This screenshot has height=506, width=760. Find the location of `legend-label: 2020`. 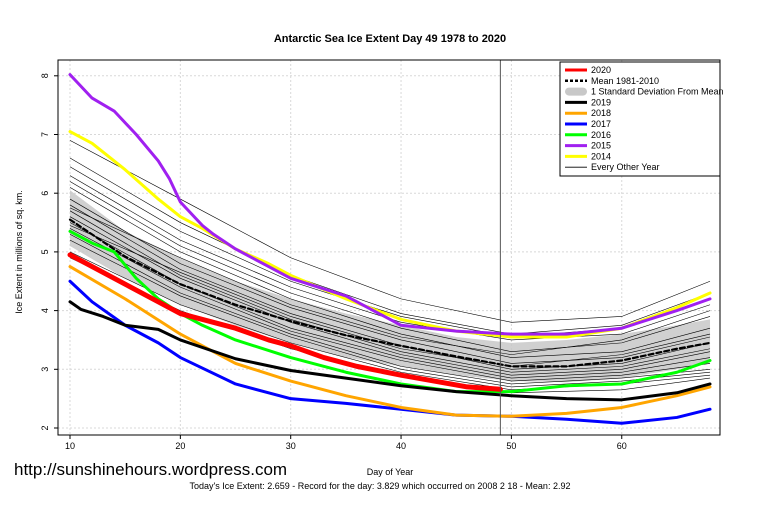

legend-label: 2020 is located at coordinates (601, 70).